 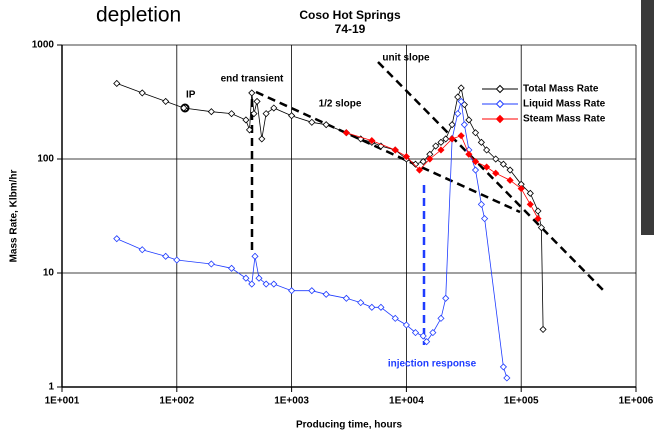 What do you see at coordinates (406, 401) in the screenshot?
I see `x-tick-label: 1E+004` at bounding box center [406, 401].